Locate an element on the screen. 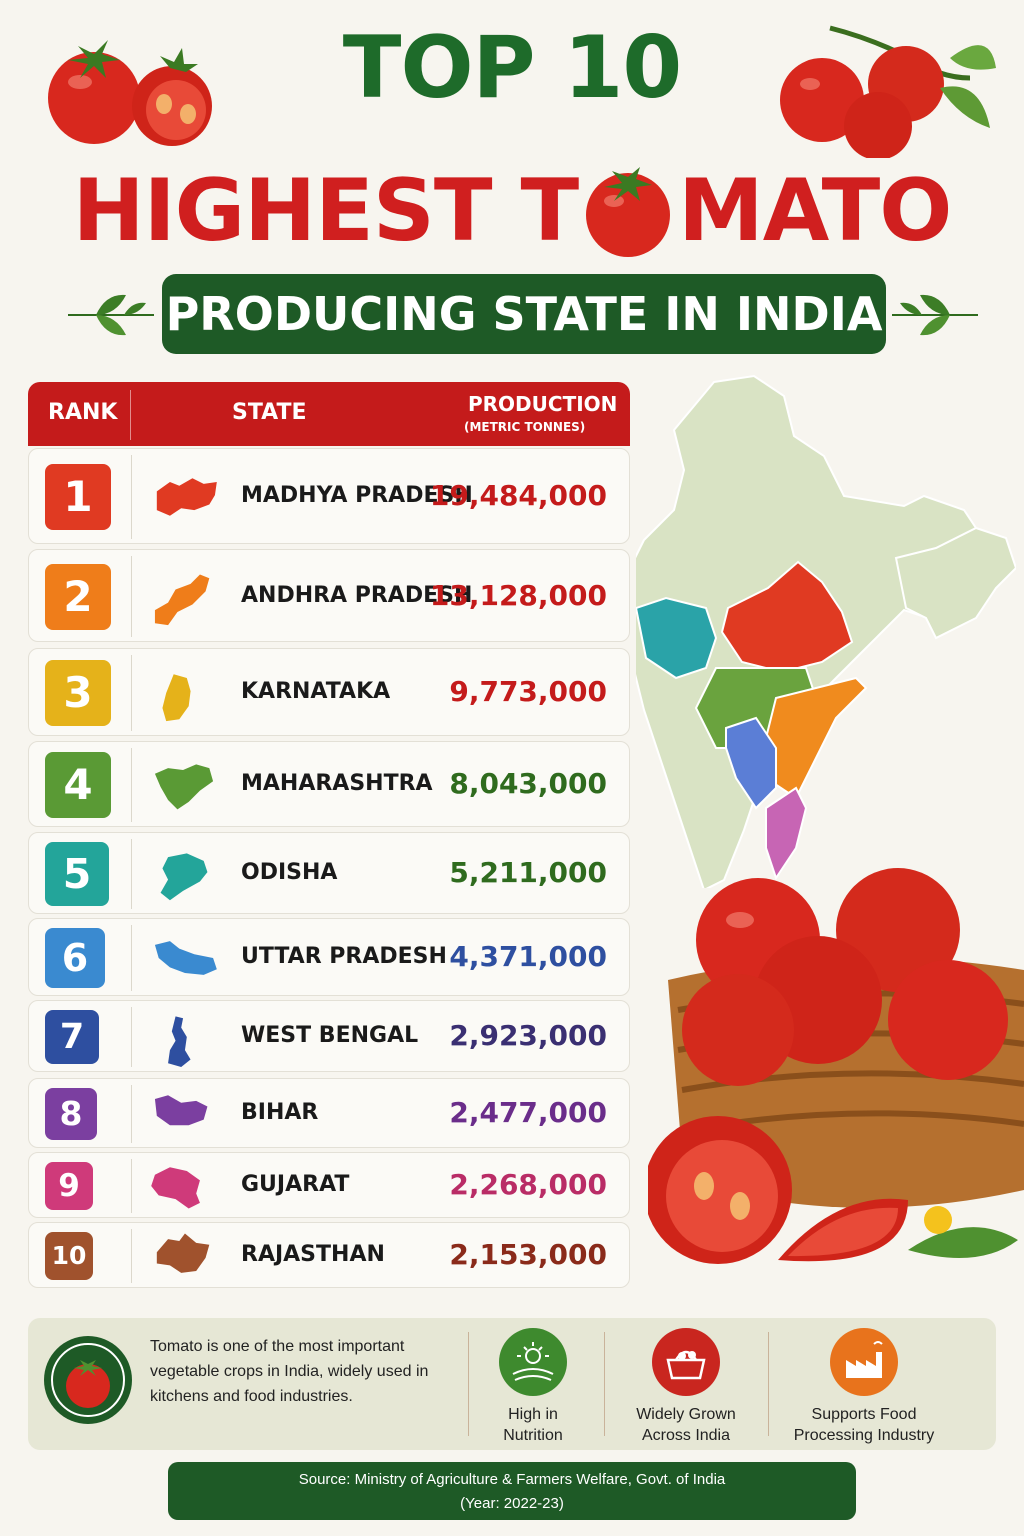  feature-grown-label-1: Widely Grown is located at coordinates (686, 1414).